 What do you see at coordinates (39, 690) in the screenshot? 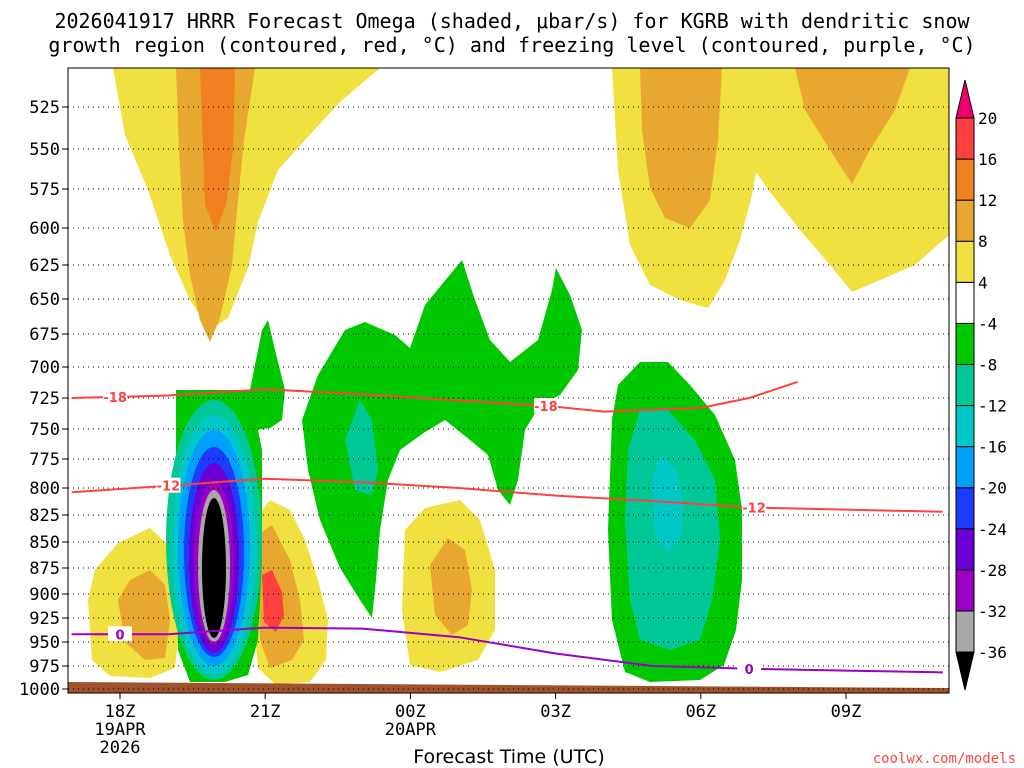
I see `y-tick-label-1000: 1000` at bounding box center [39, 690].